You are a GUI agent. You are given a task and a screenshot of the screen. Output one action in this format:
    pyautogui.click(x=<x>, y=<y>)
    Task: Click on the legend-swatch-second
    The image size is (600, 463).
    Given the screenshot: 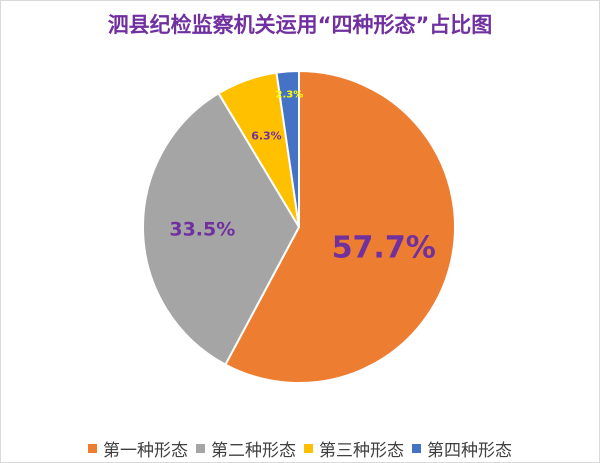 What is the action you would take?
    pyautogui.click(x=200, y=448)
    